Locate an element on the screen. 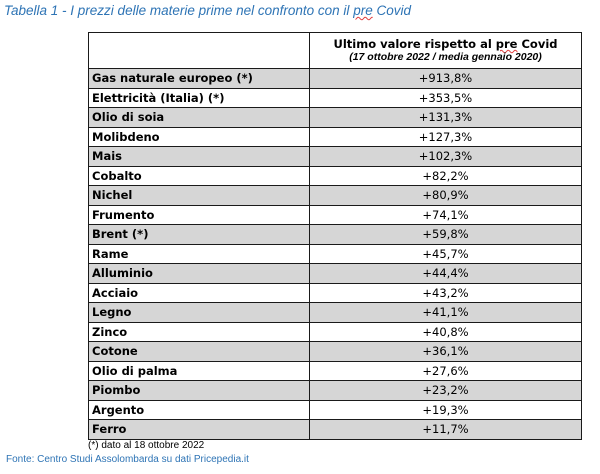 The width and height of the screenshot is (600, 474). commodity-name: Zinco is located at coordinates (199, 331).